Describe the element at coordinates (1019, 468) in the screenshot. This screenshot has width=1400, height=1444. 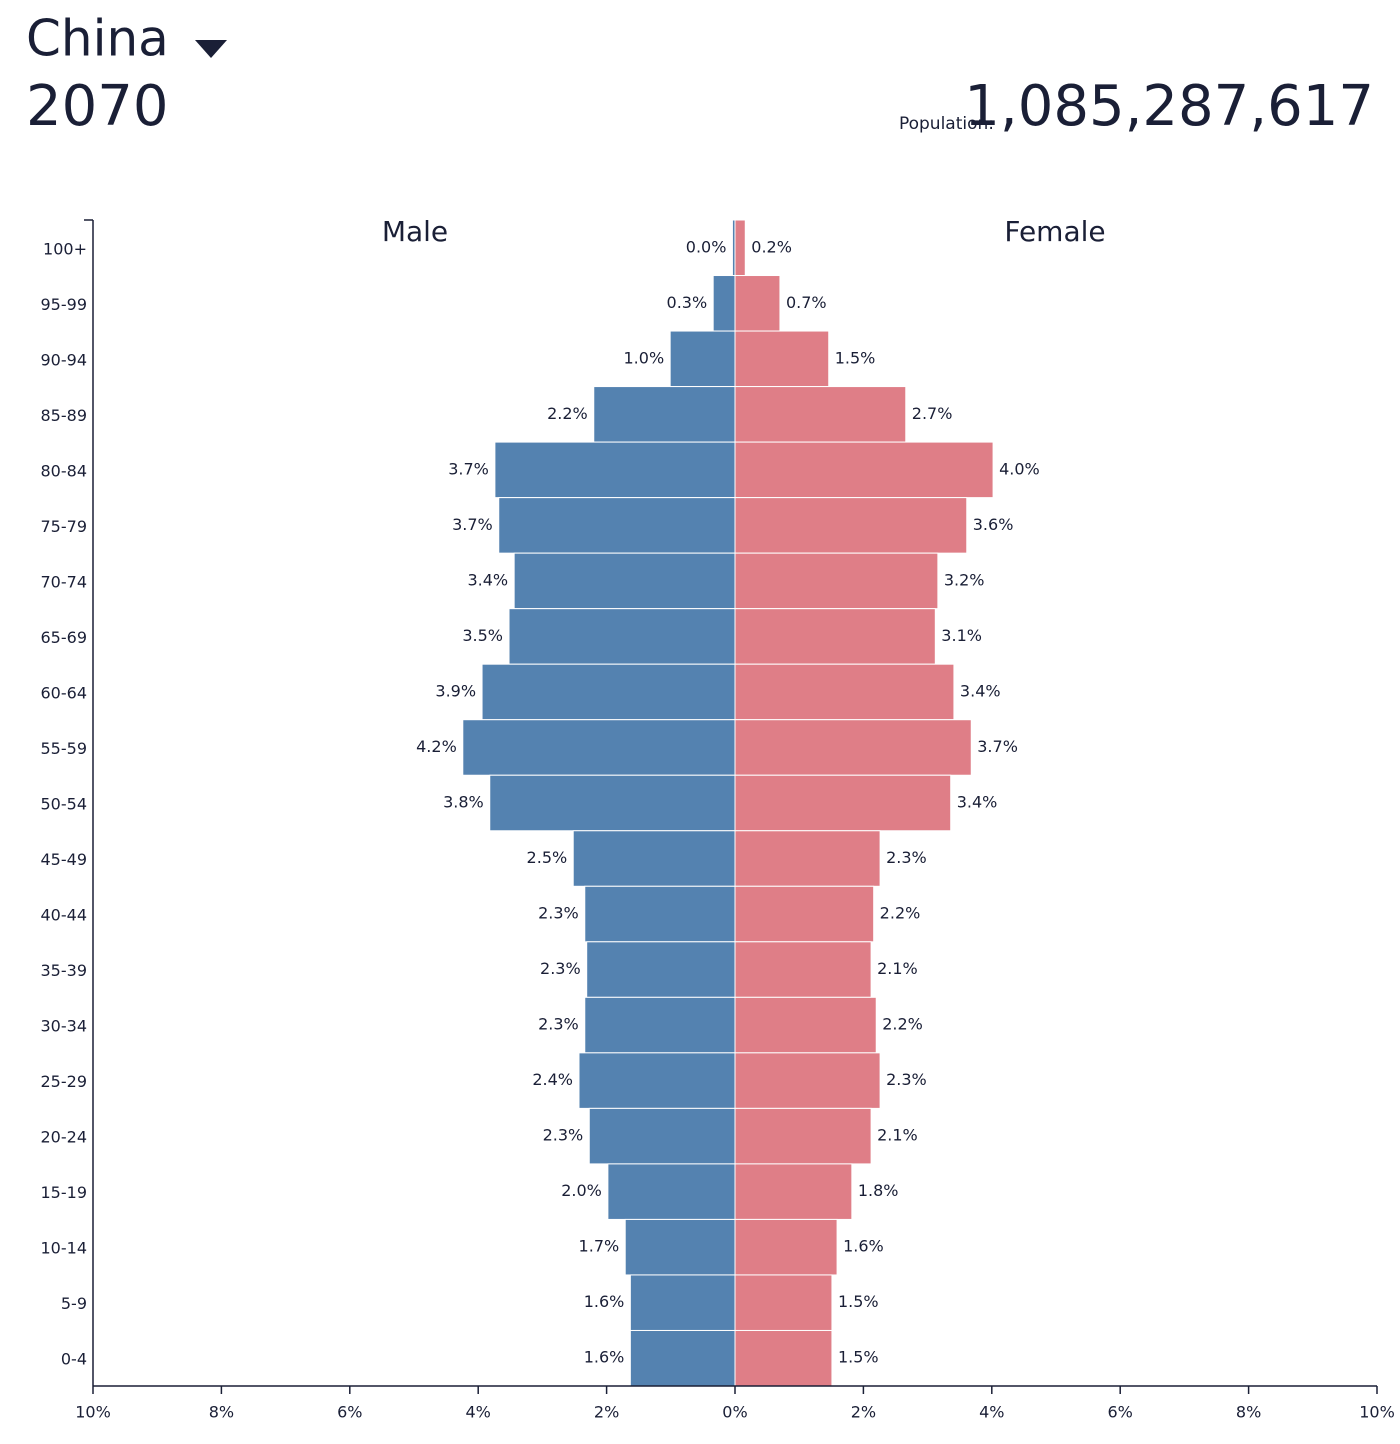
I see `value-label: 4.0%` at that location.